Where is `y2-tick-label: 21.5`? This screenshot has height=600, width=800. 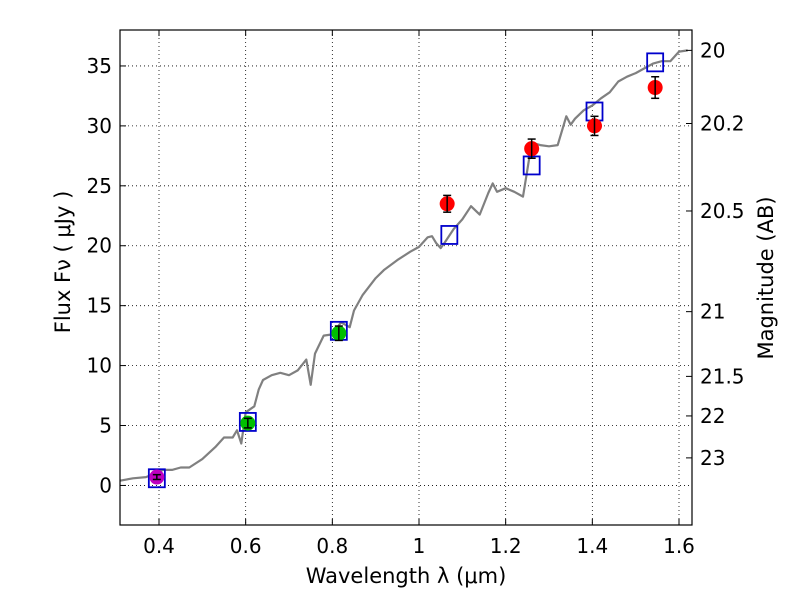
y2-tick-label: 21.5 is located at coordinates (722, 376).